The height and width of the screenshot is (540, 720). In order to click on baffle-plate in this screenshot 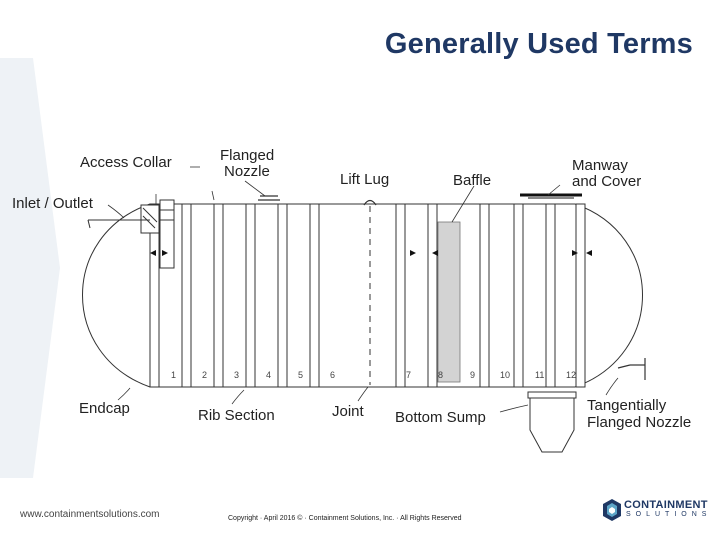, I will do `click(449, 302)`.